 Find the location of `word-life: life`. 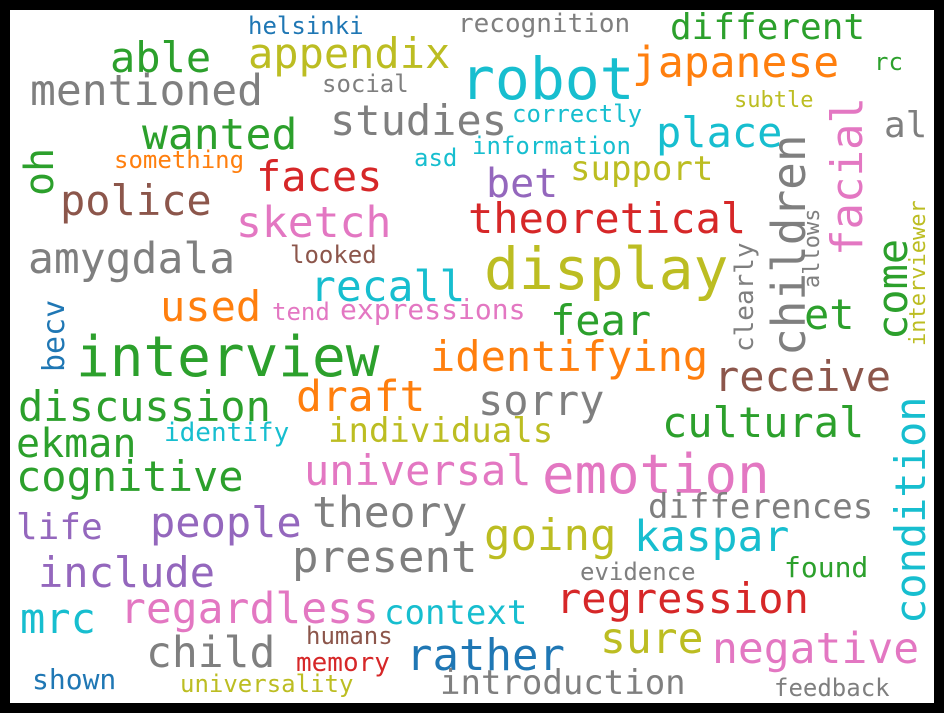

word-life: life is located at coordinates (59, 527).